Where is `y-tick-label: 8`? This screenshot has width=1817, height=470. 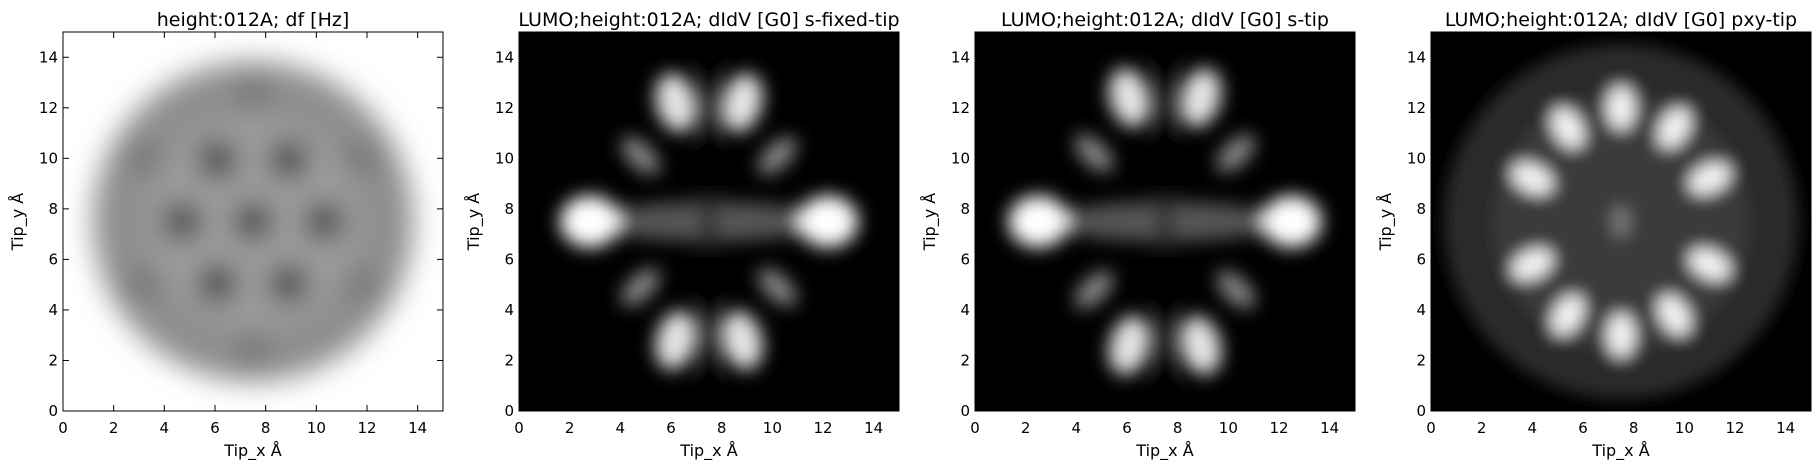 y-tick-label: 8 is located at coordinates (509, 209).